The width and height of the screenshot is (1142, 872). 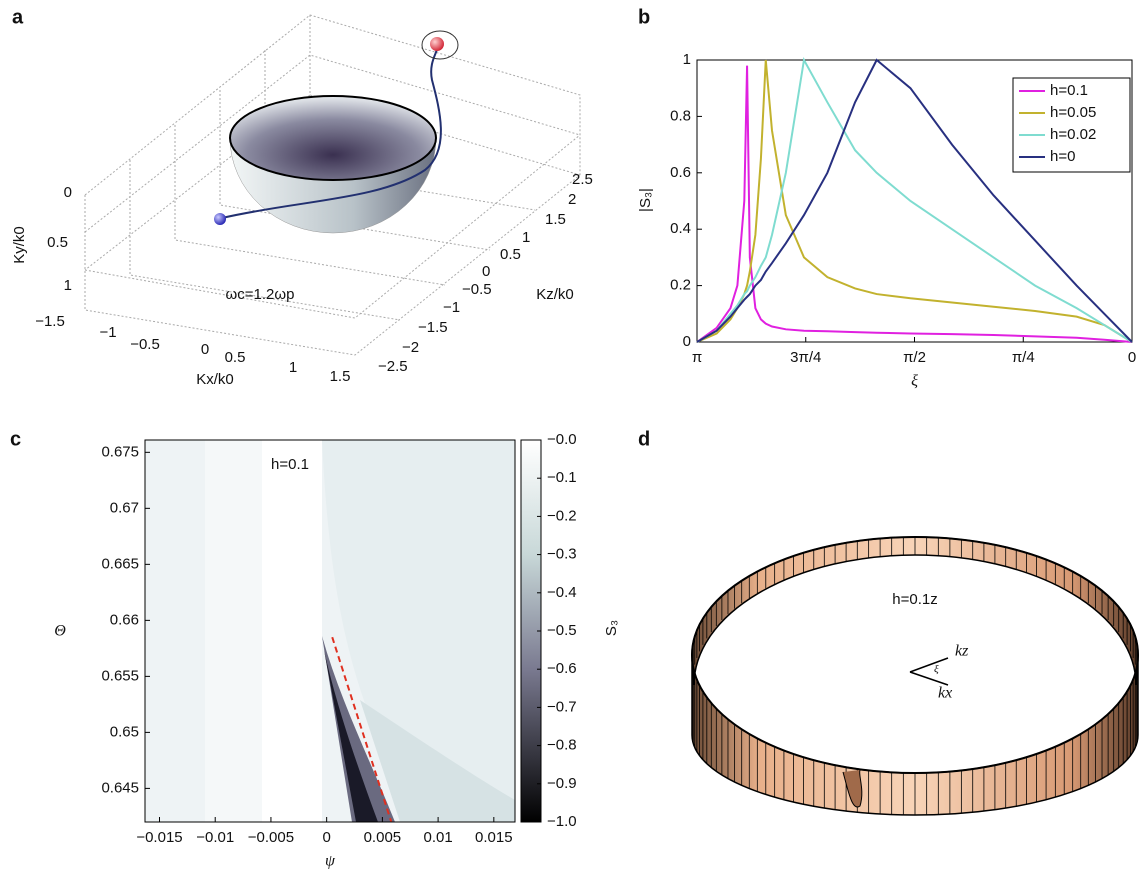 I want to click on z-tick-label: 2.5, so click(x=582, y=179).